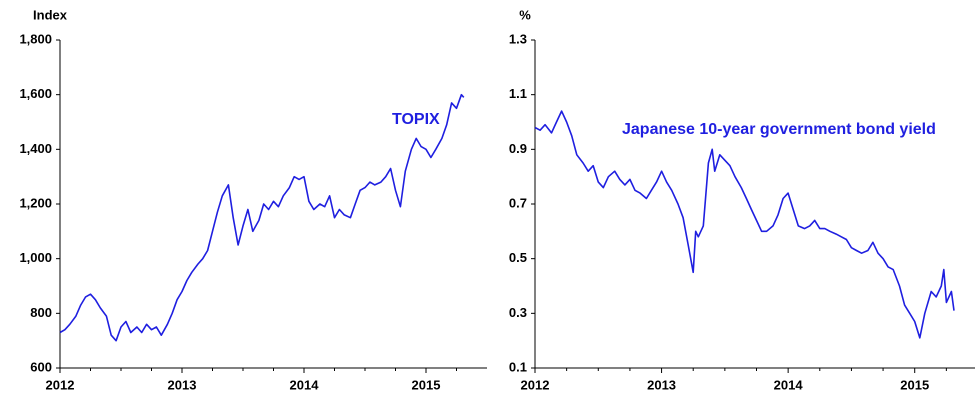  I want to click on y-tick-label: 0.9, so click(518, 148).